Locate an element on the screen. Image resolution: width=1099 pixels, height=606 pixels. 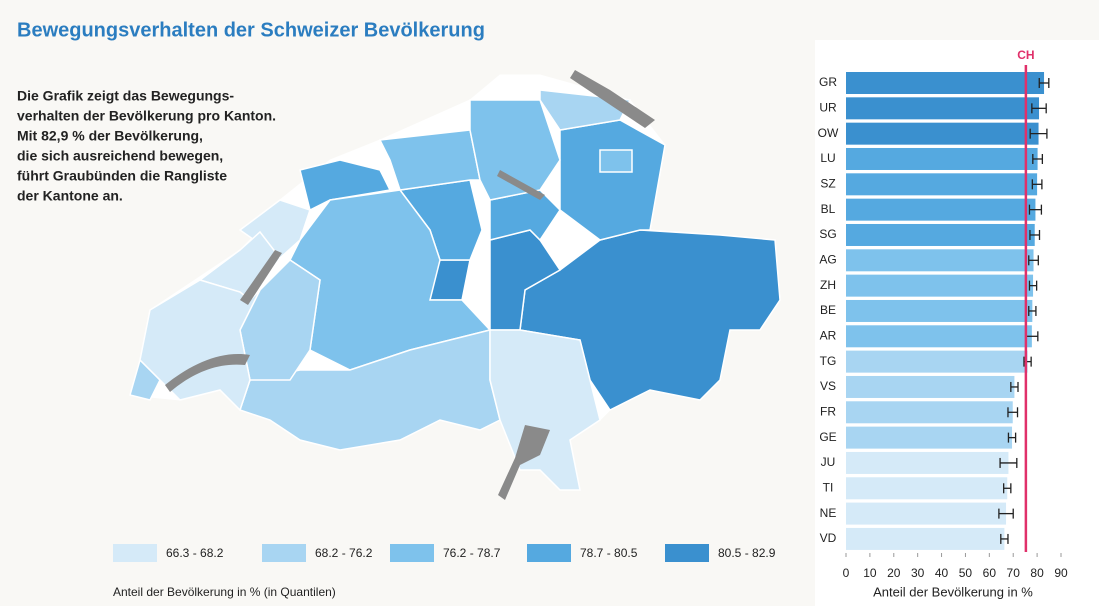
intro-line: verhalten der Bevölkerung pro Kanton. is located at coordinates (146, 116).